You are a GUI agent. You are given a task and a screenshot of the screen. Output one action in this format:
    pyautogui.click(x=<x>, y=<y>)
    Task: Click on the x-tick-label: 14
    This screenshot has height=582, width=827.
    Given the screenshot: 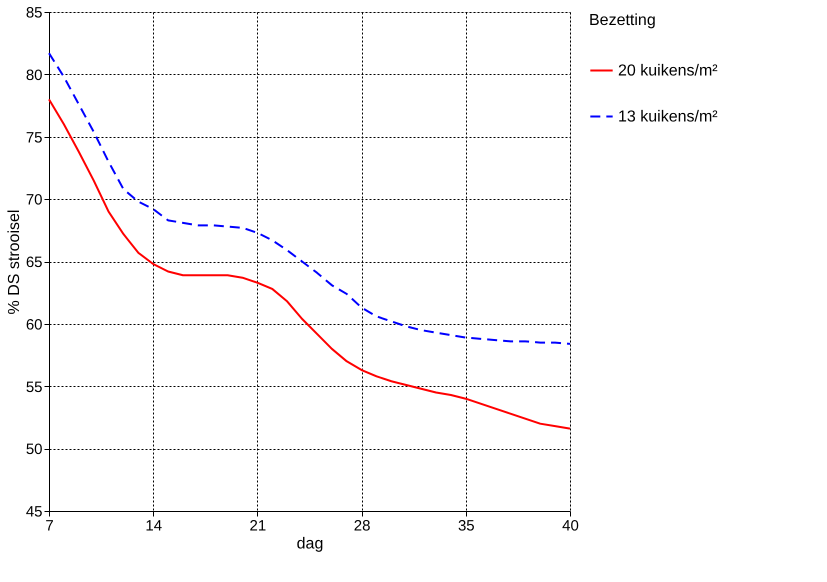 What is the action you would take?
    pyautogui.click(x=153, y=526)
    